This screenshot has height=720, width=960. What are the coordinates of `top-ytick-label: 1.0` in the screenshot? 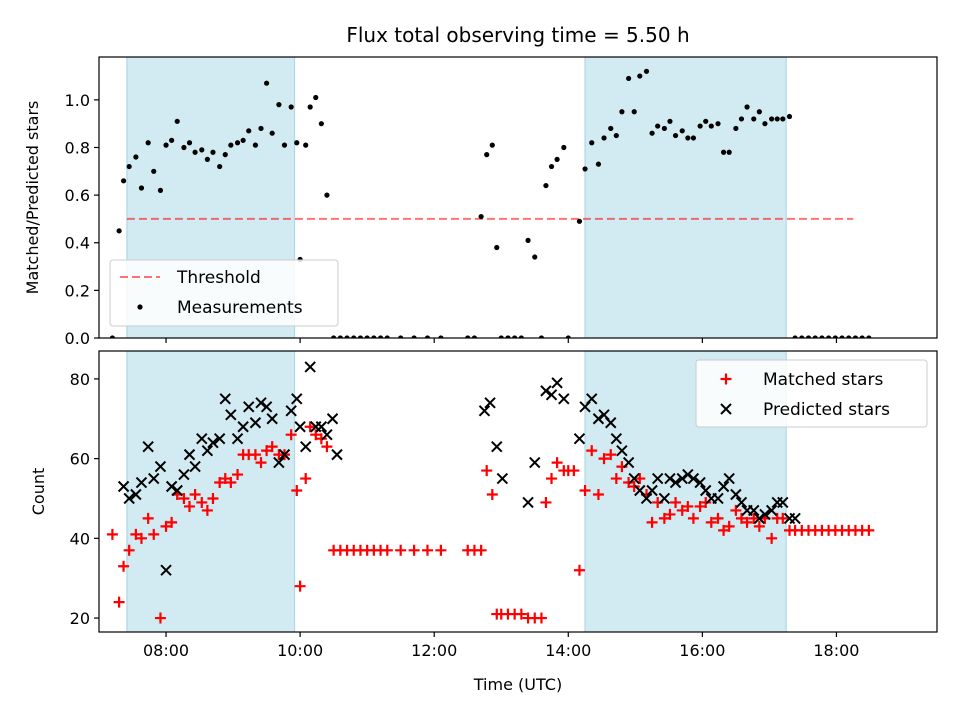 It's located at (77, 100).